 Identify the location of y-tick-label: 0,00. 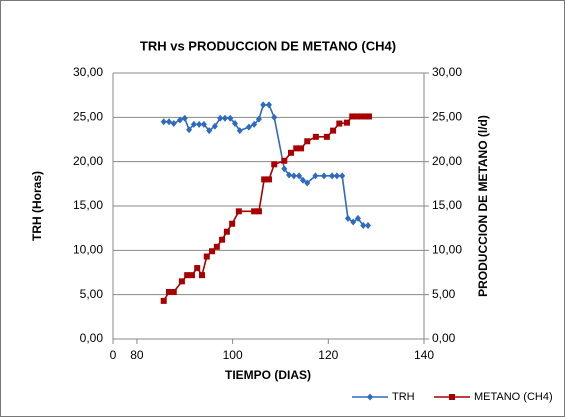
(92, 338).